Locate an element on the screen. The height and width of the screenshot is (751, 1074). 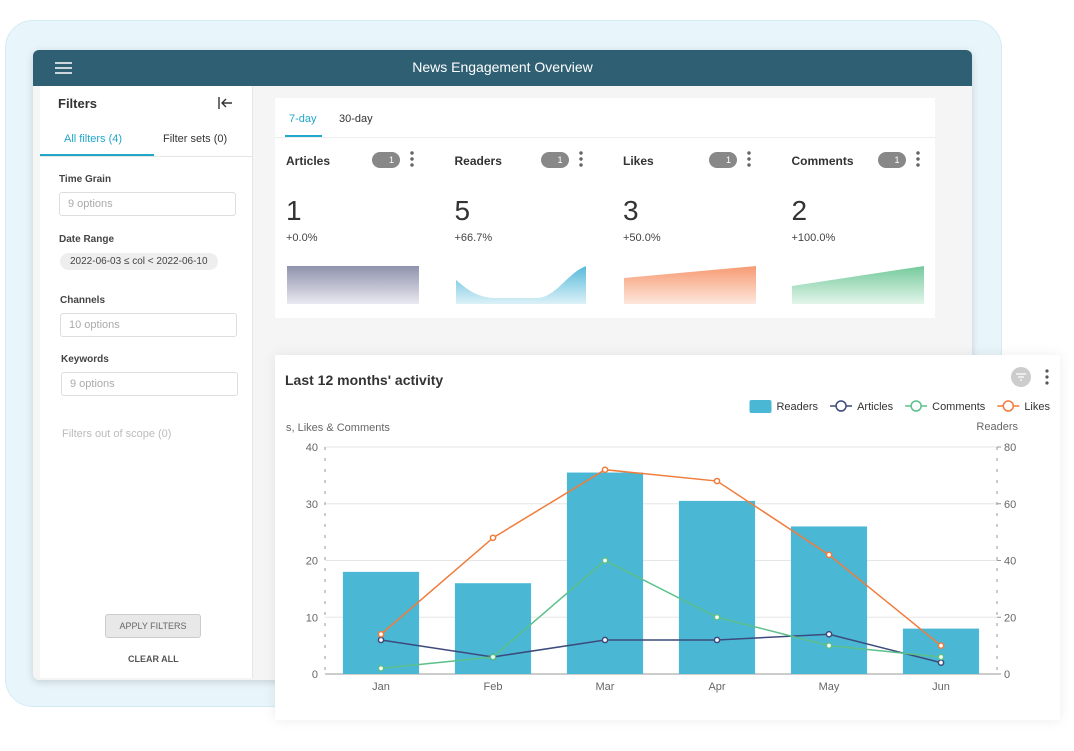
kpi-value: 2 is located at coordinates (799, 210).